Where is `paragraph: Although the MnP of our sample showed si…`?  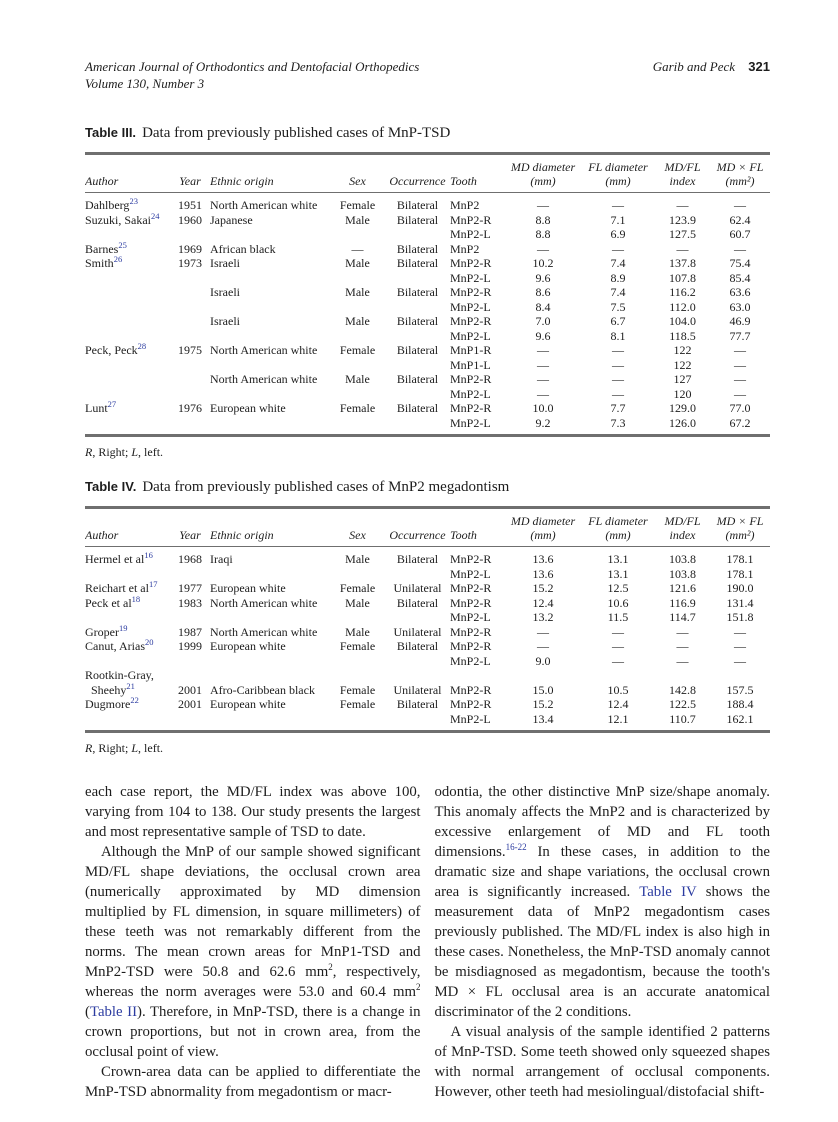 paragraph: Although the MnP of our sample showed si… is located at coordinates (253, 952).